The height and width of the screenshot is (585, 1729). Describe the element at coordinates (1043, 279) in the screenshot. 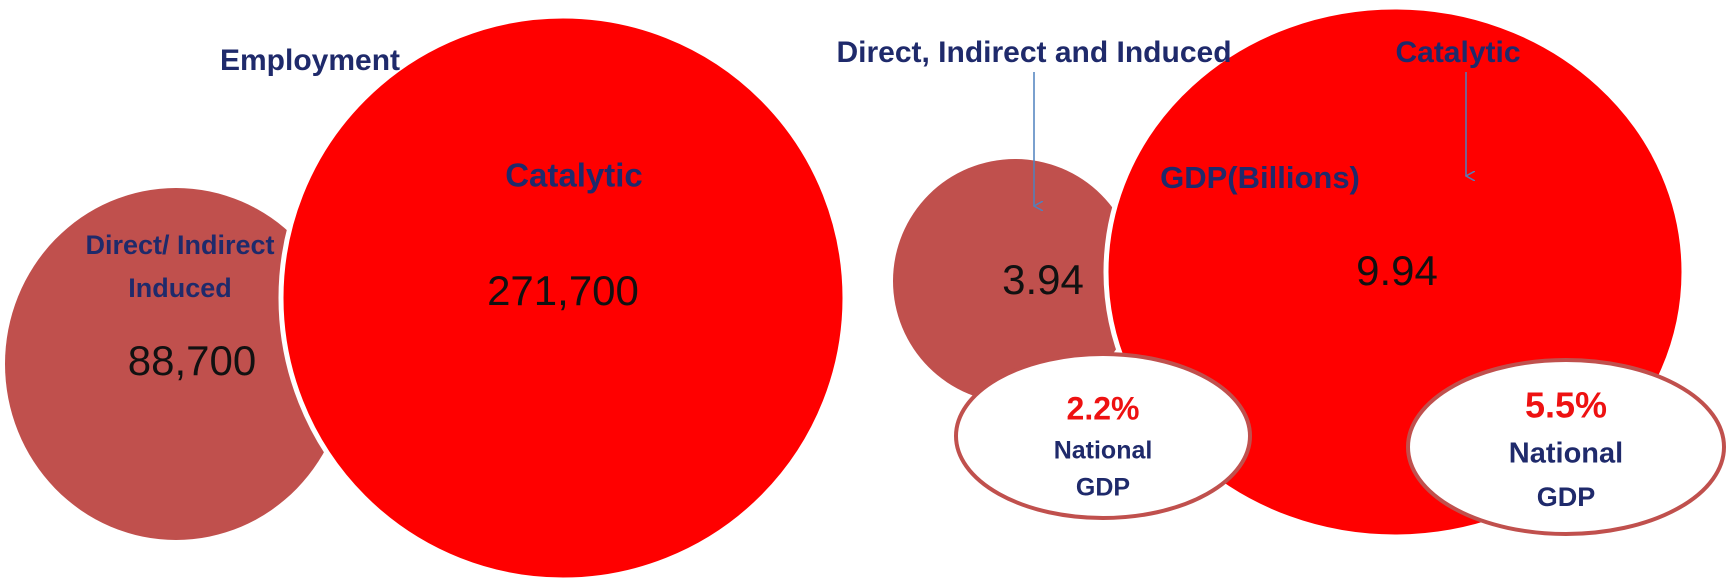

I see `direct-value: 3.94` at that location.